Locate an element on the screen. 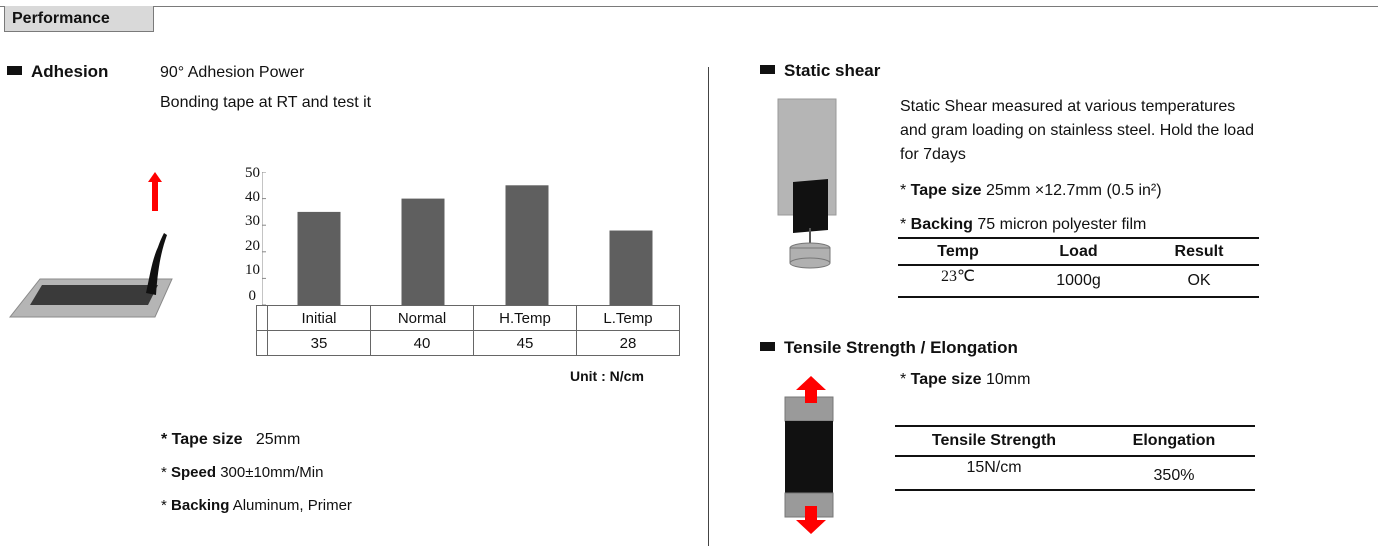 This screenshot has height=546, width=1378. table-cell: 1000g is located at coordinates (1078, 280).